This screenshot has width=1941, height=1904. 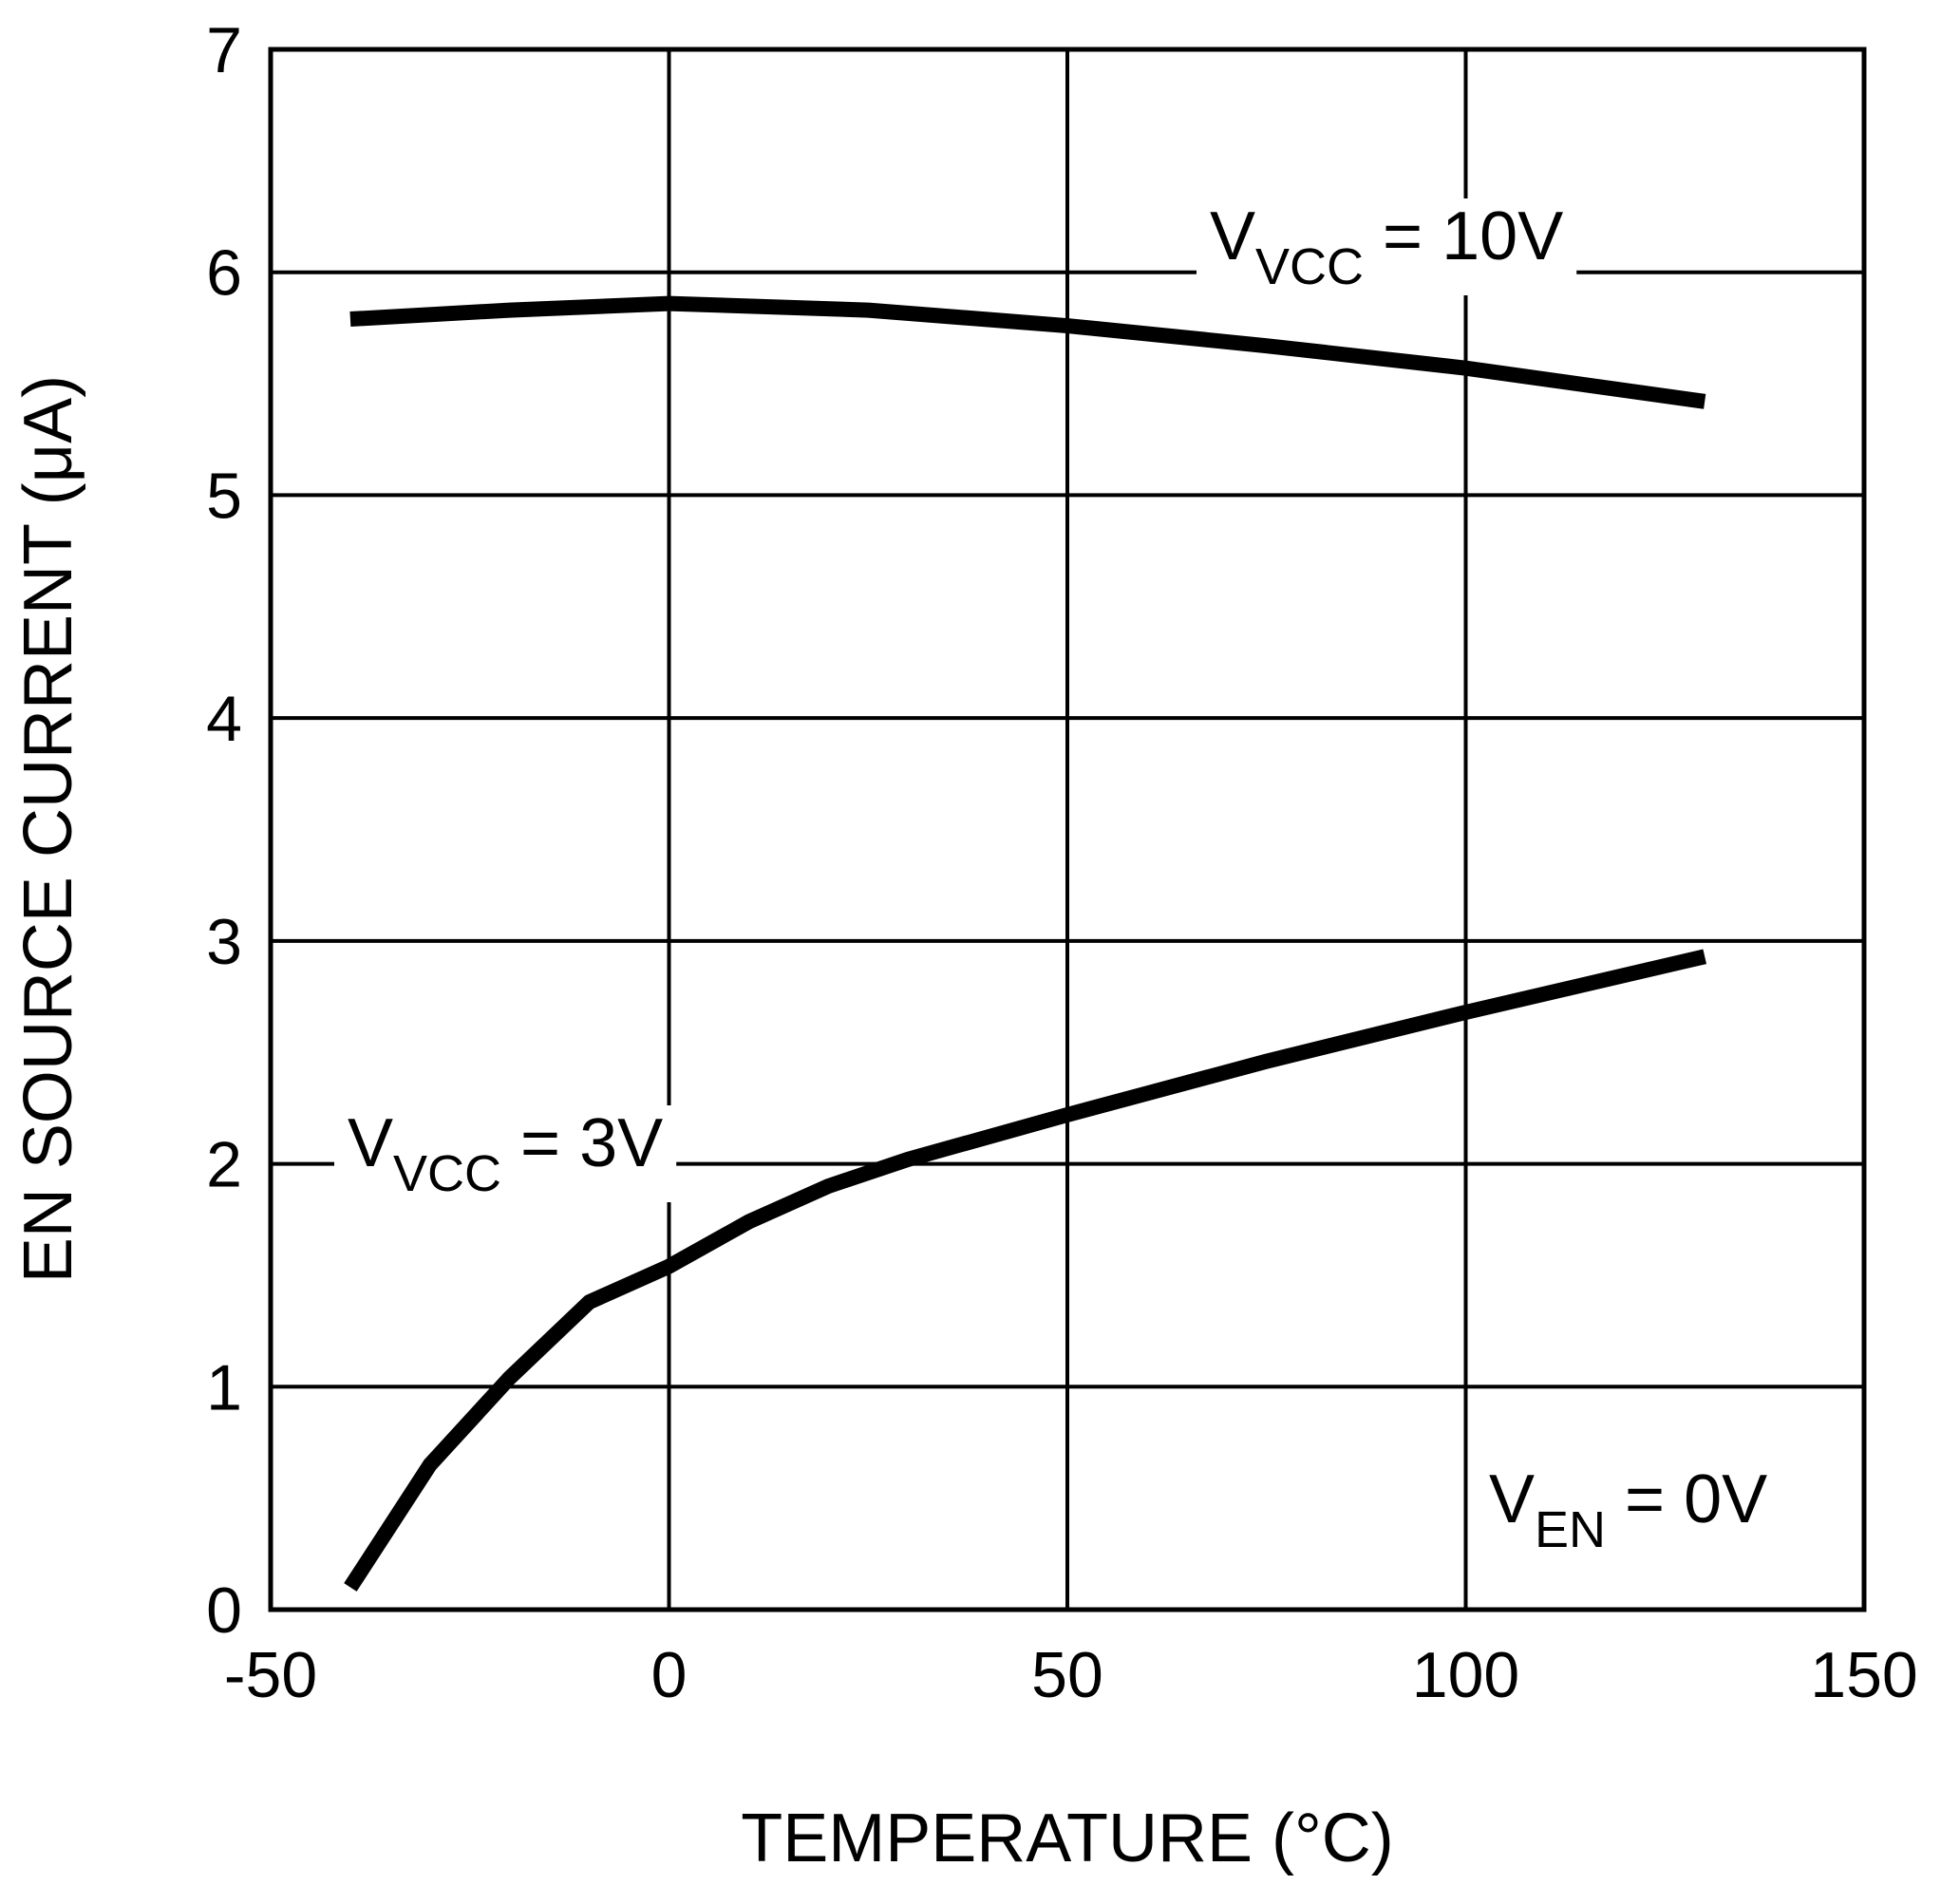 I want to click on label-part: EN, so click(x=1570, y=1530).